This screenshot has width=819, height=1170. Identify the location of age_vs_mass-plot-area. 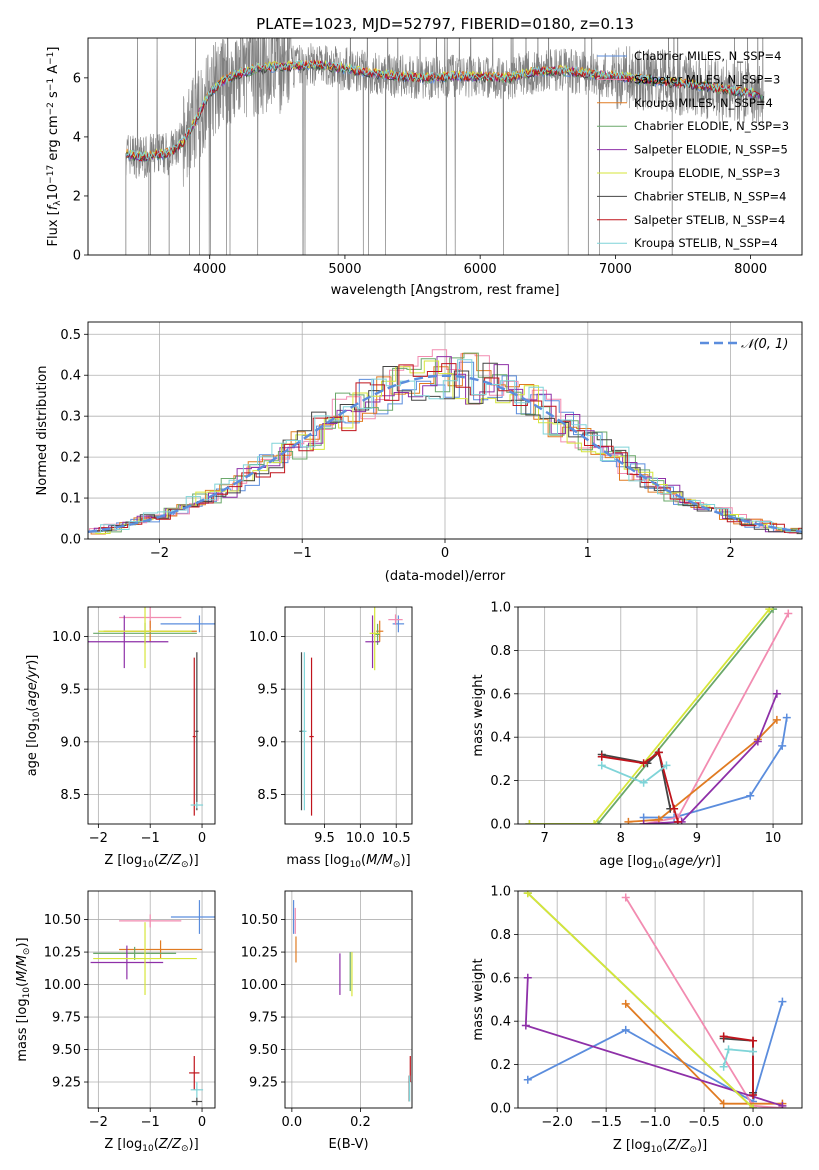
(352, 711).